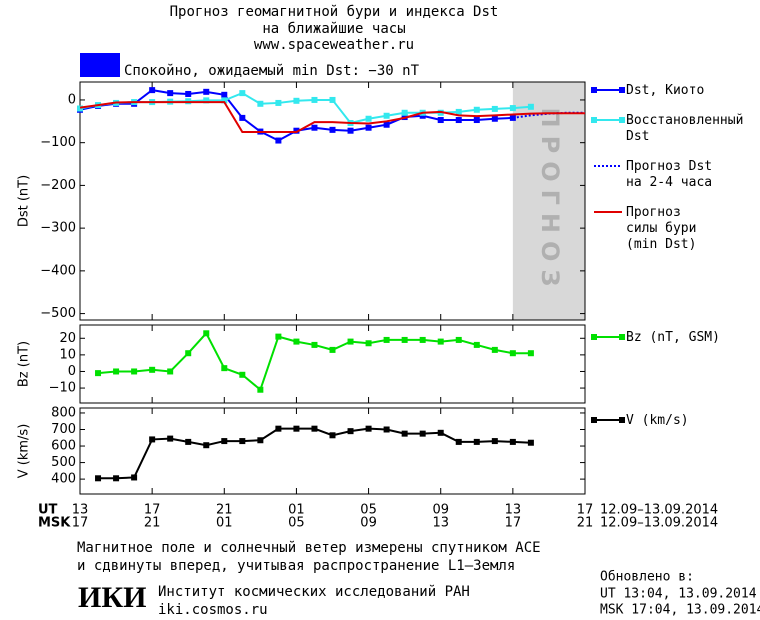 This screenshot has width=760, height=620. I want to click on legend-line: Bz (nT, GSM), so click(673, 337).